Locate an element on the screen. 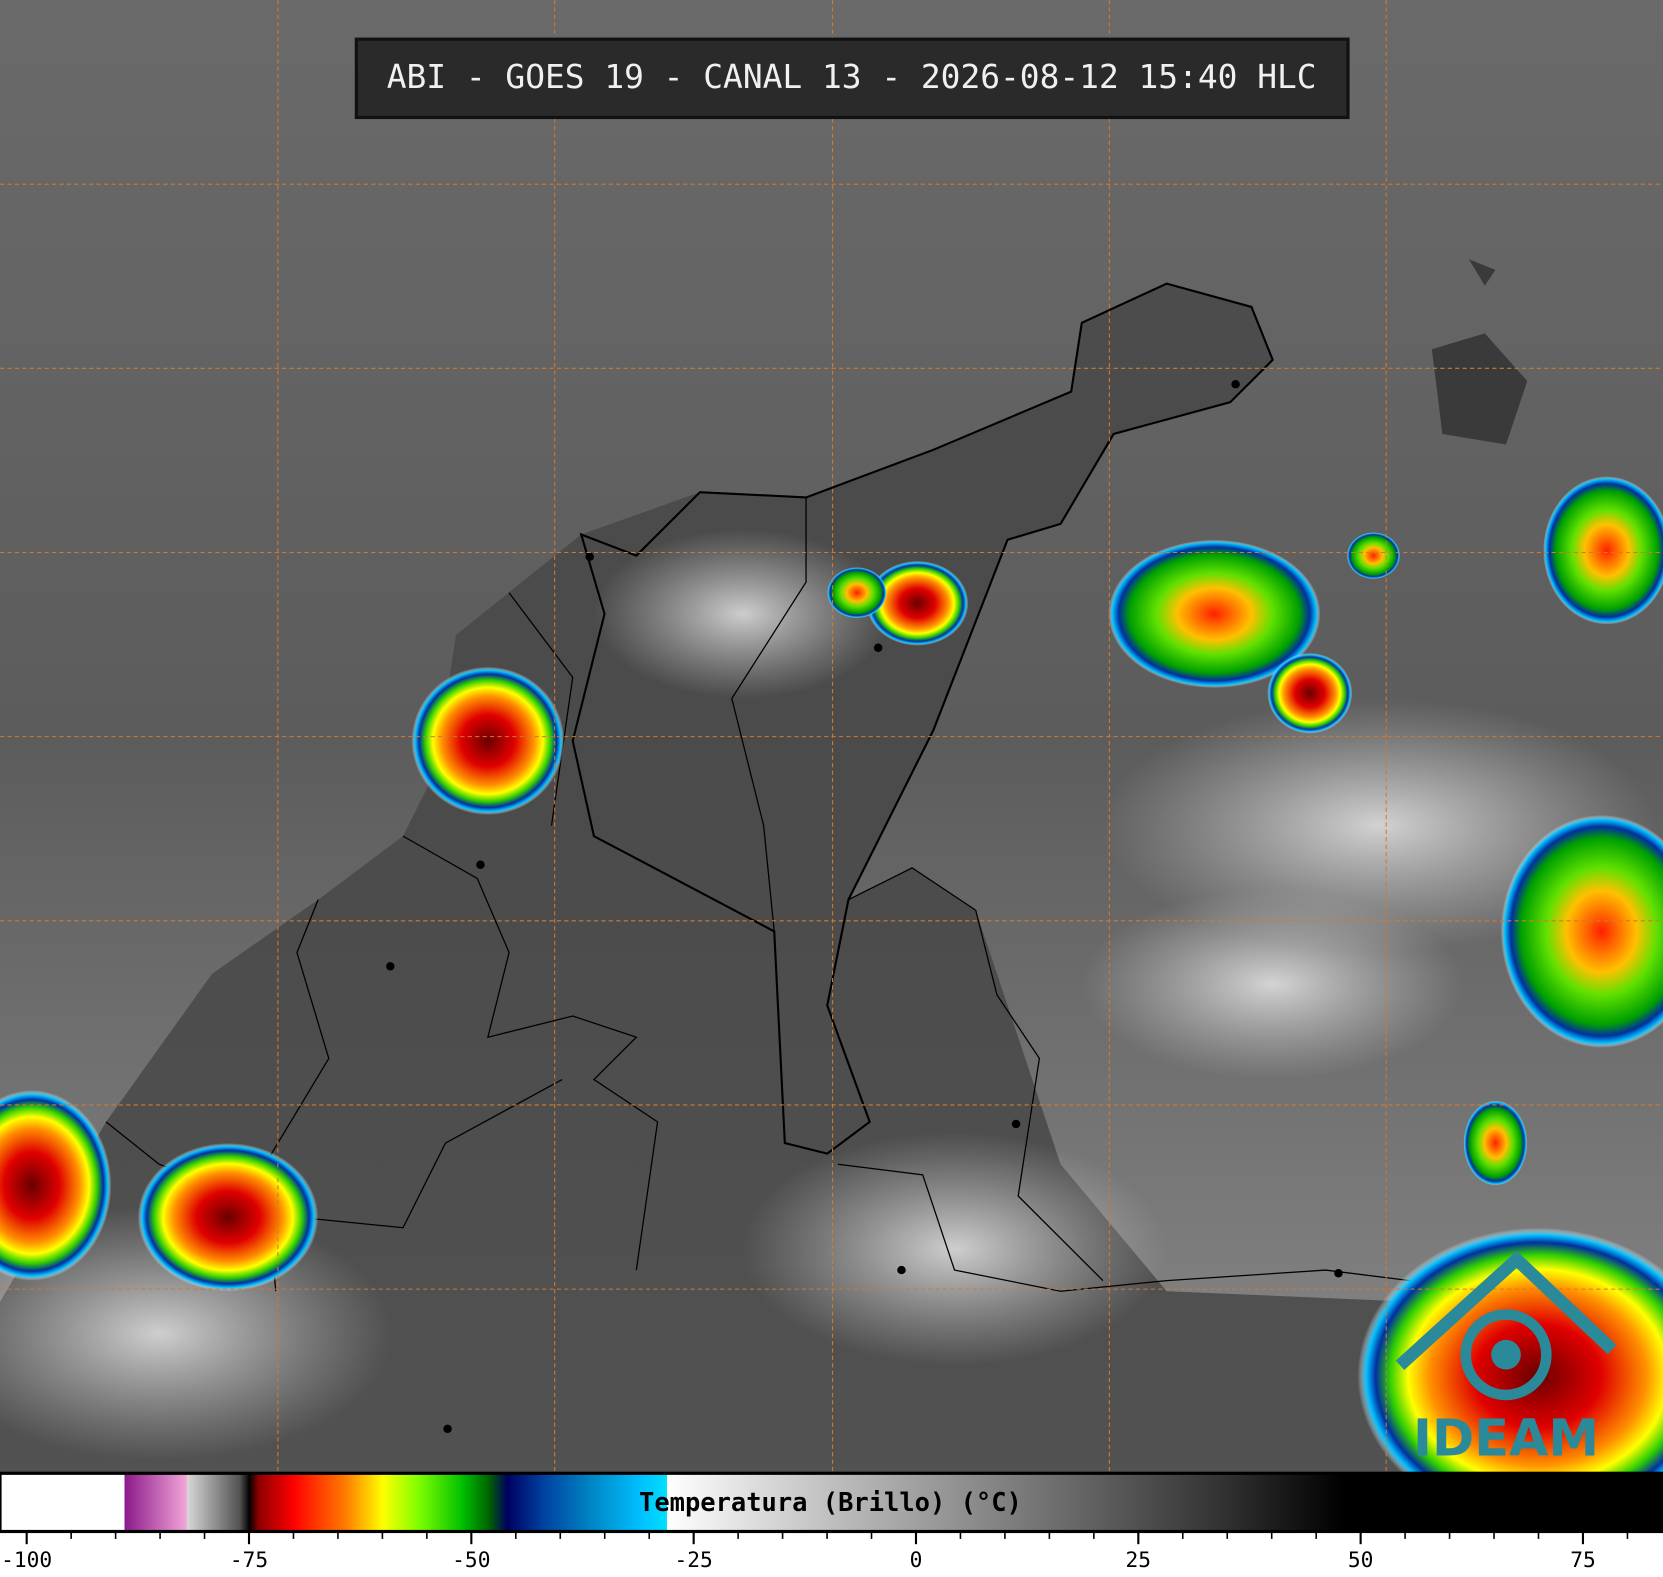 Image resolution: width=1663 pixels, height=1577 pixels. logo: IDEAM is located at coordinates (1506, 1359).